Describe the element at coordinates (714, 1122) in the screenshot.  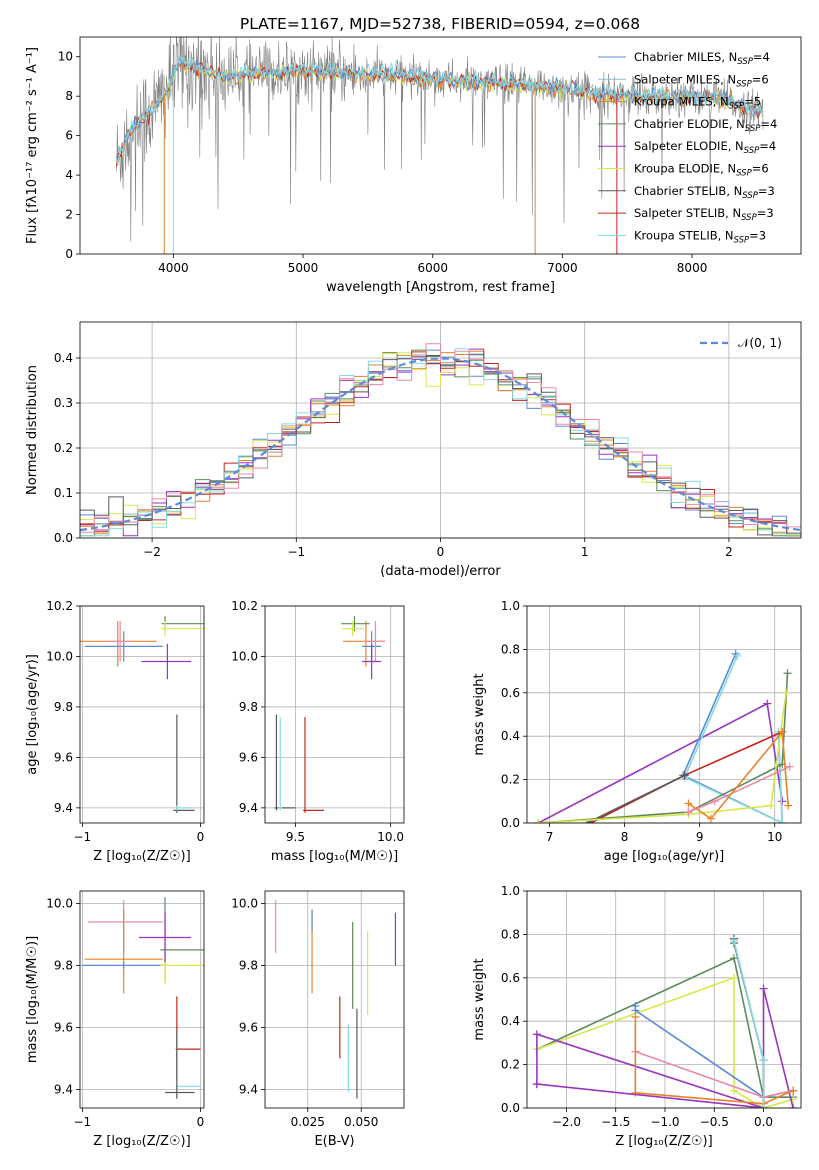
I see `x-tick-label: −0.5` at that location.